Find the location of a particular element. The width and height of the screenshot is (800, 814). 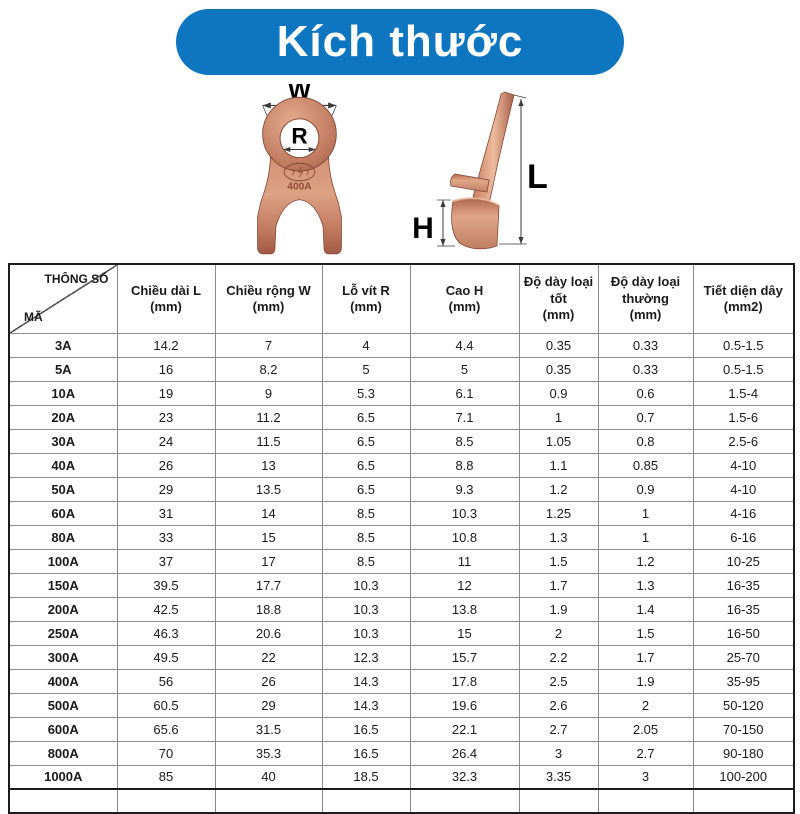

spec-cell: 6.1 is located at coordinates (464, 393).